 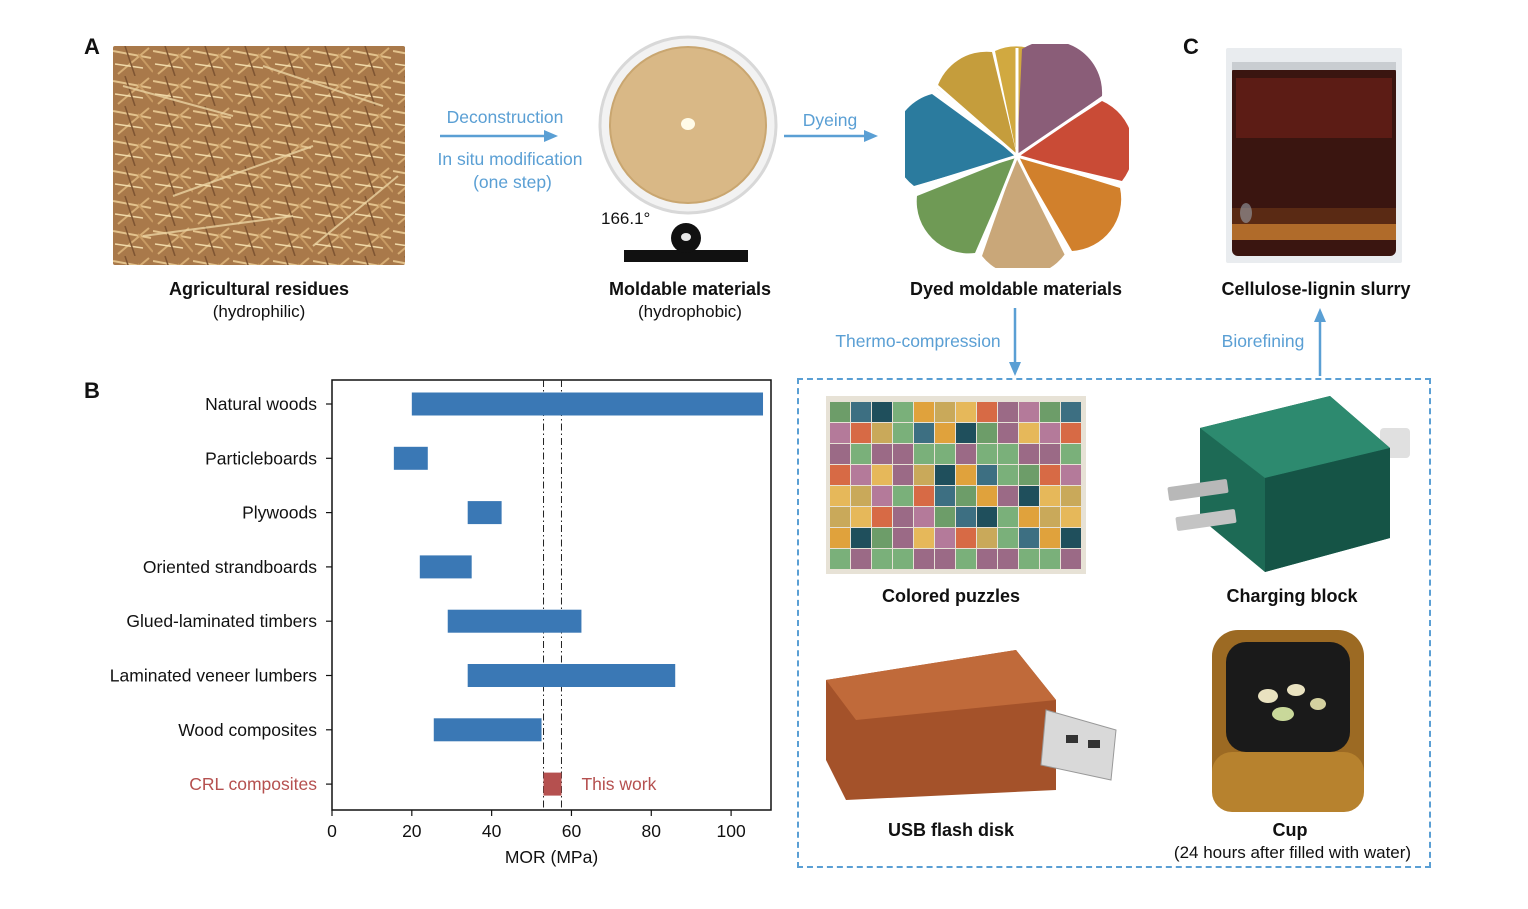 I want to click on category-label: Natural woods, so click(x=261, y=404).